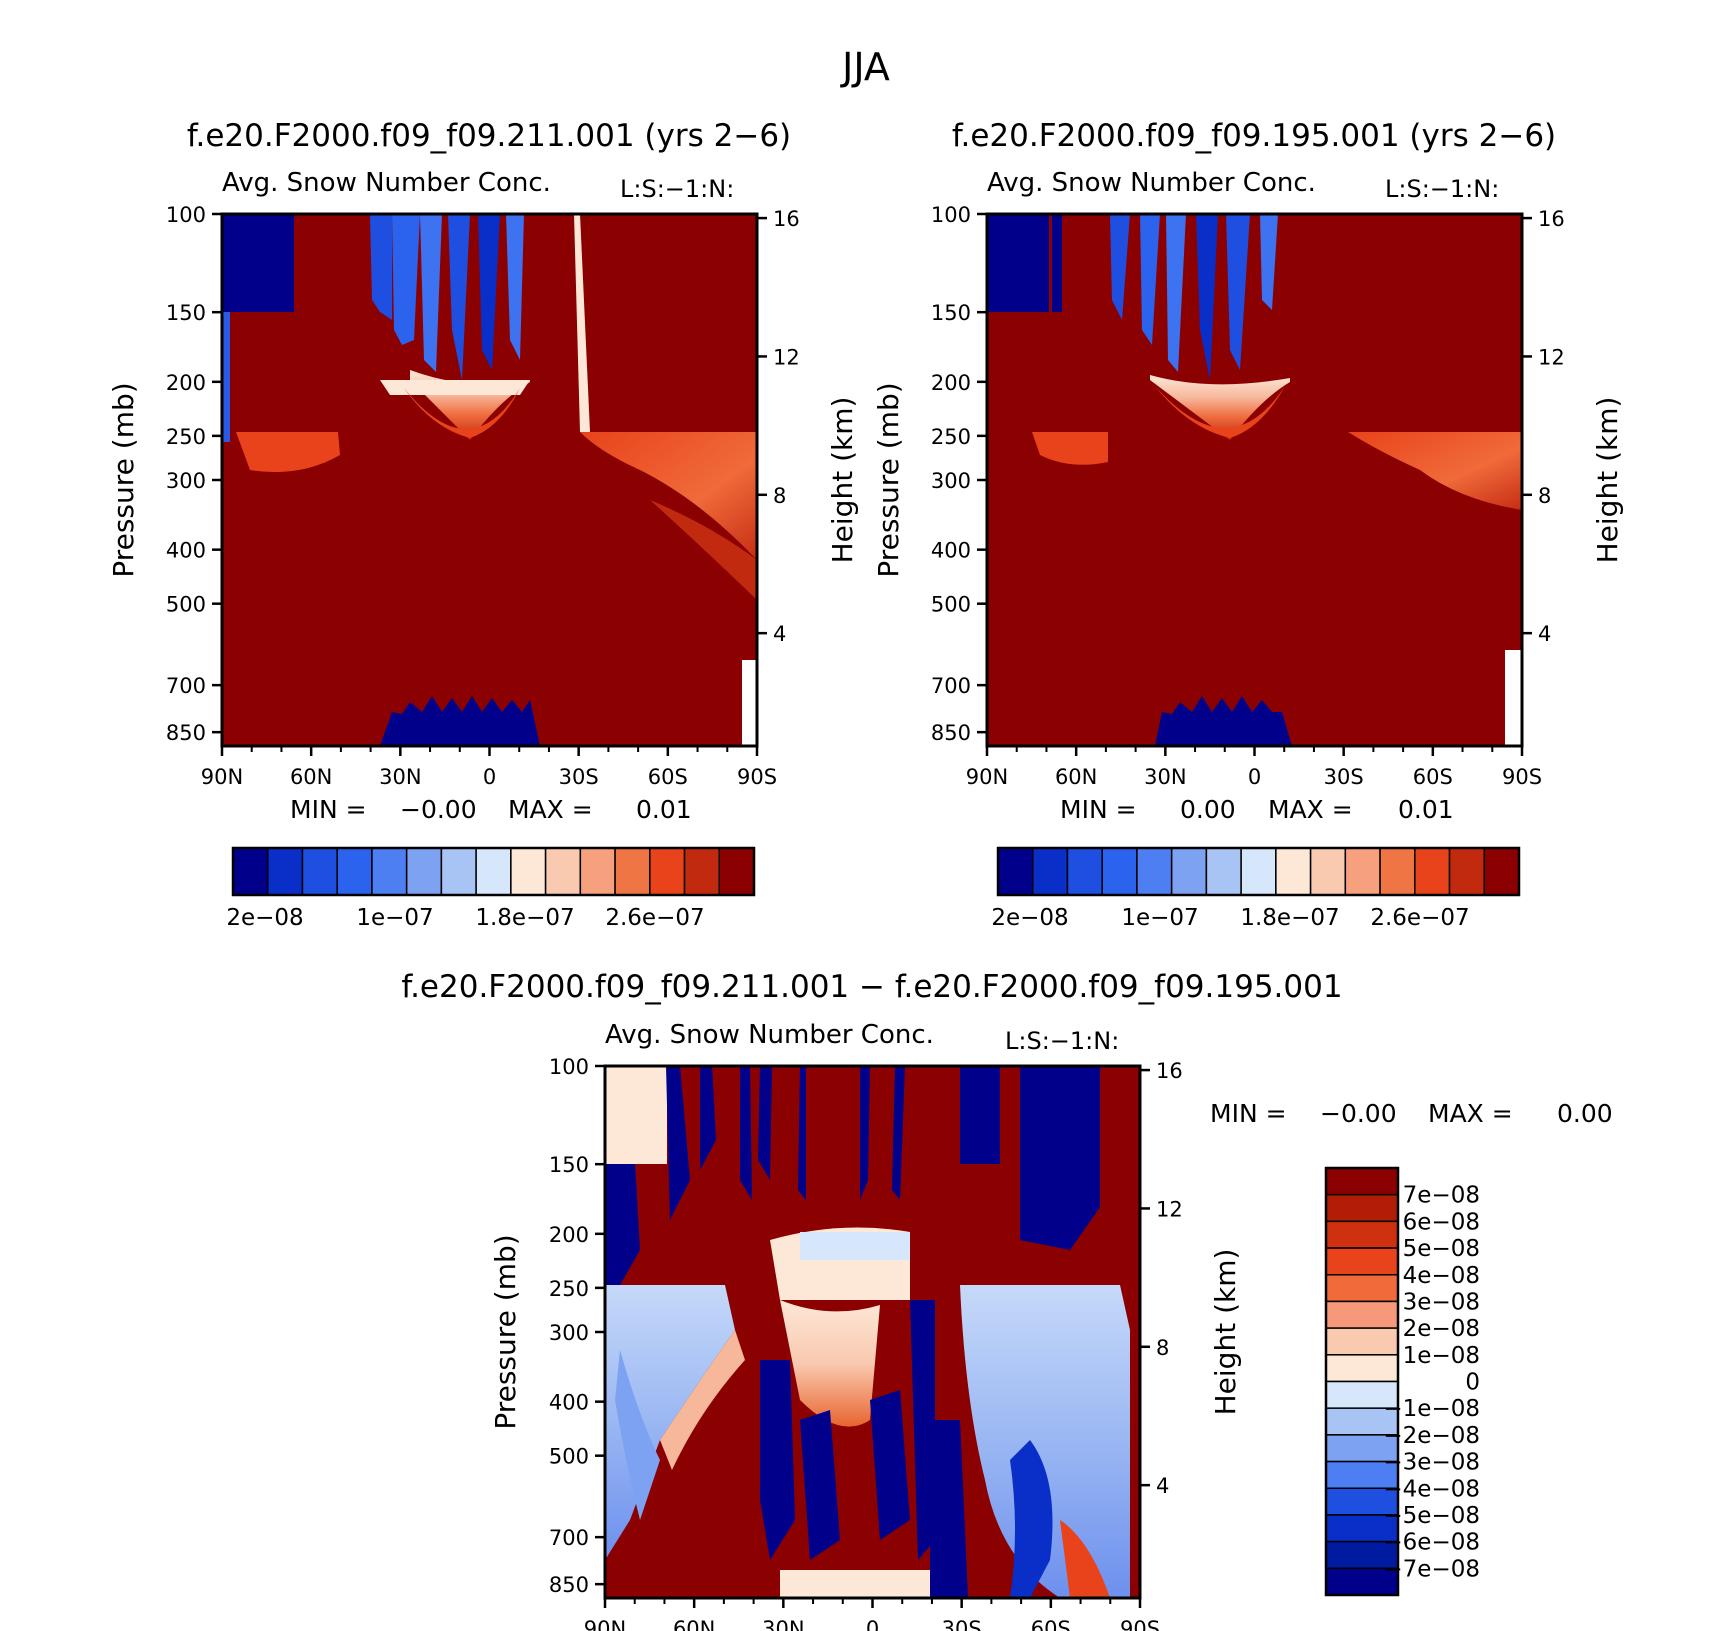 This screenshot has width=1710, height=1631. Describe the element at coordinates (1441, 1329) in the screenshot. I see `colorbar-label: 2e−08` at that location.